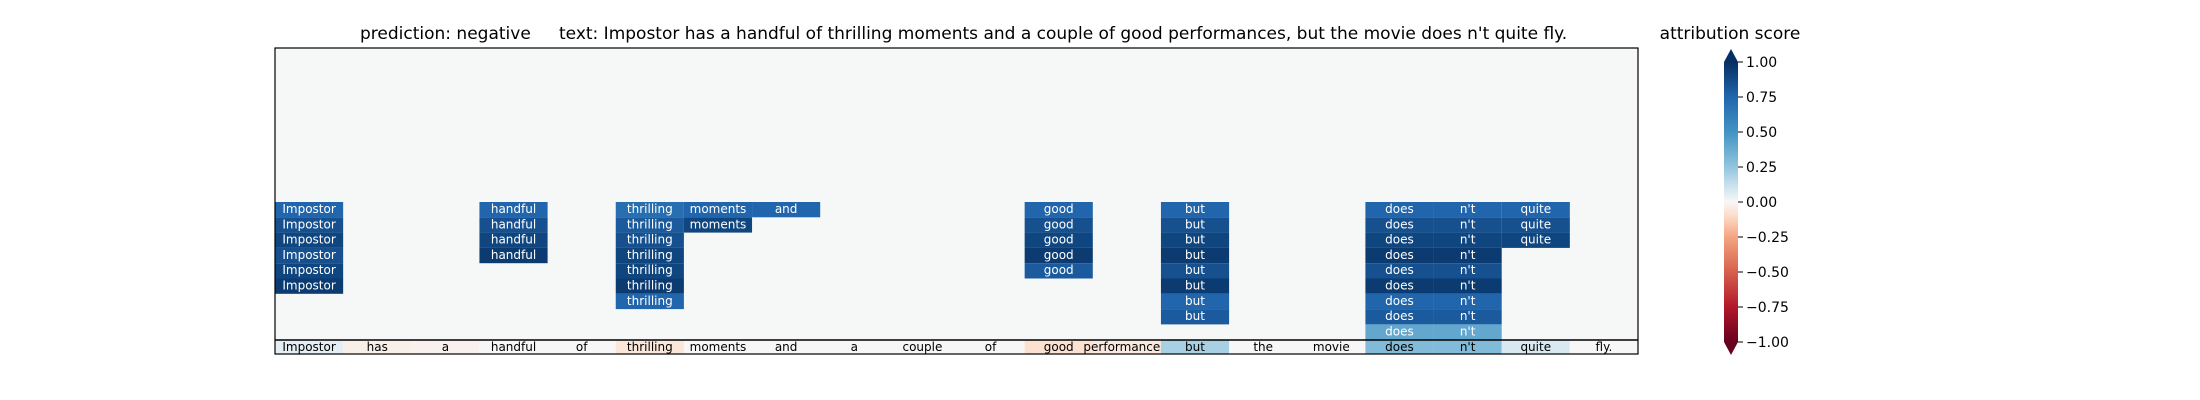 Image resolution: width=2200 pixels, height=400 pixels. I want to click on token-label: handful, so click(513, 347).